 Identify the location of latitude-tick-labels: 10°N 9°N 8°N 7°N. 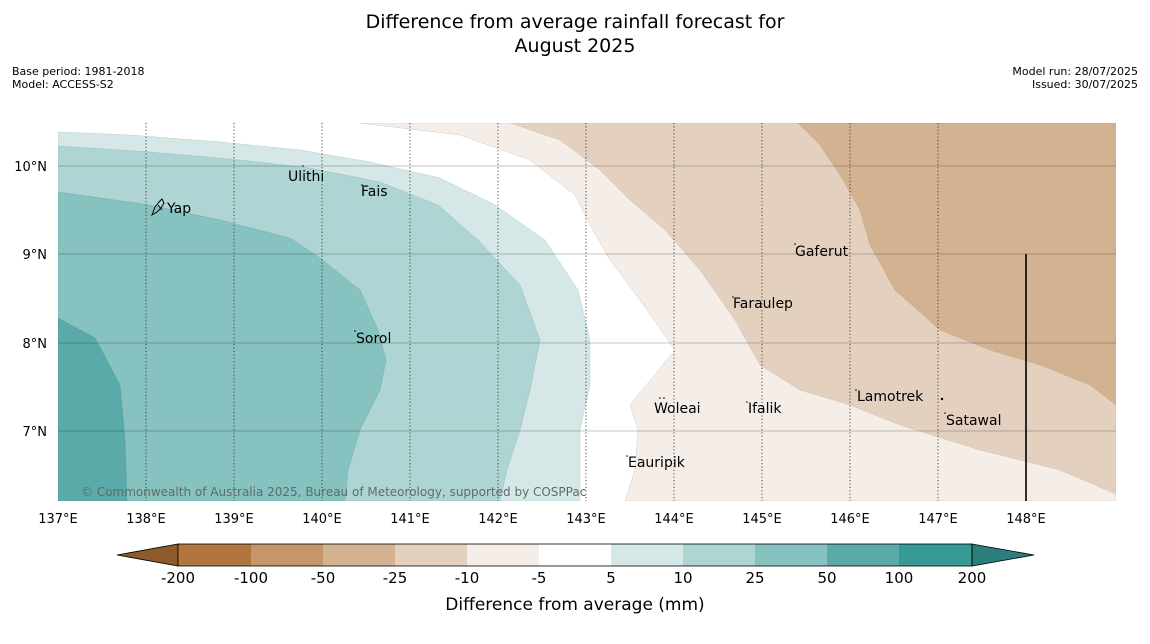
(30, 300).